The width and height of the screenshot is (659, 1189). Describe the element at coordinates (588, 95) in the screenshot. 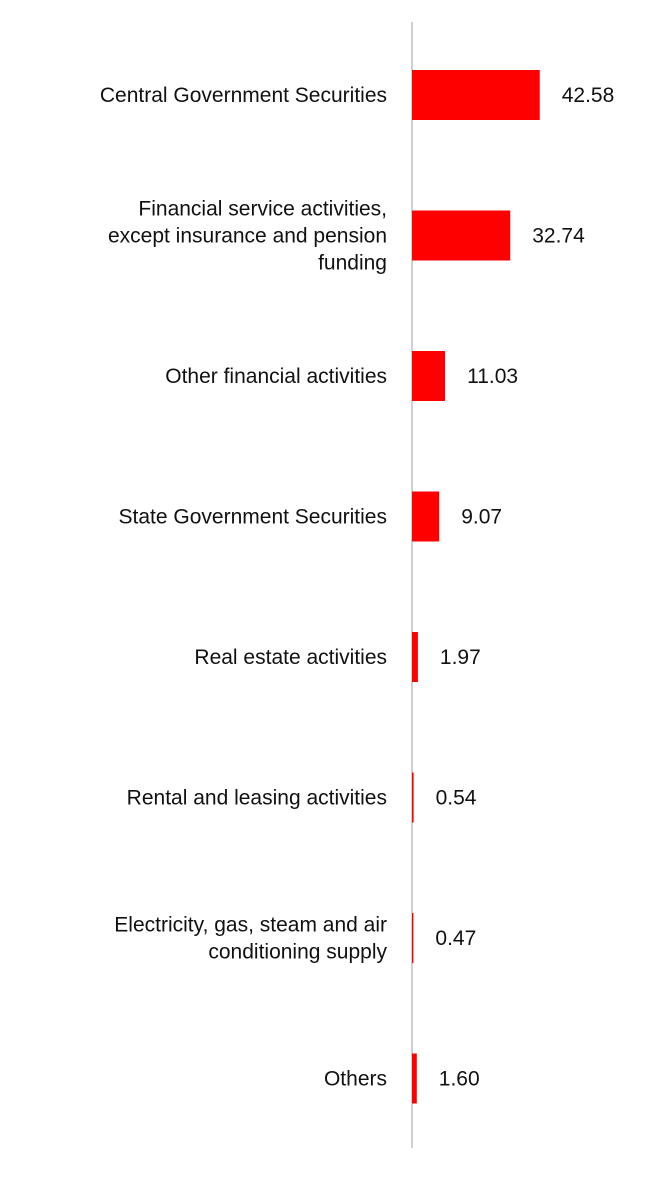

I see `value-label-1: 42.58` at that location.